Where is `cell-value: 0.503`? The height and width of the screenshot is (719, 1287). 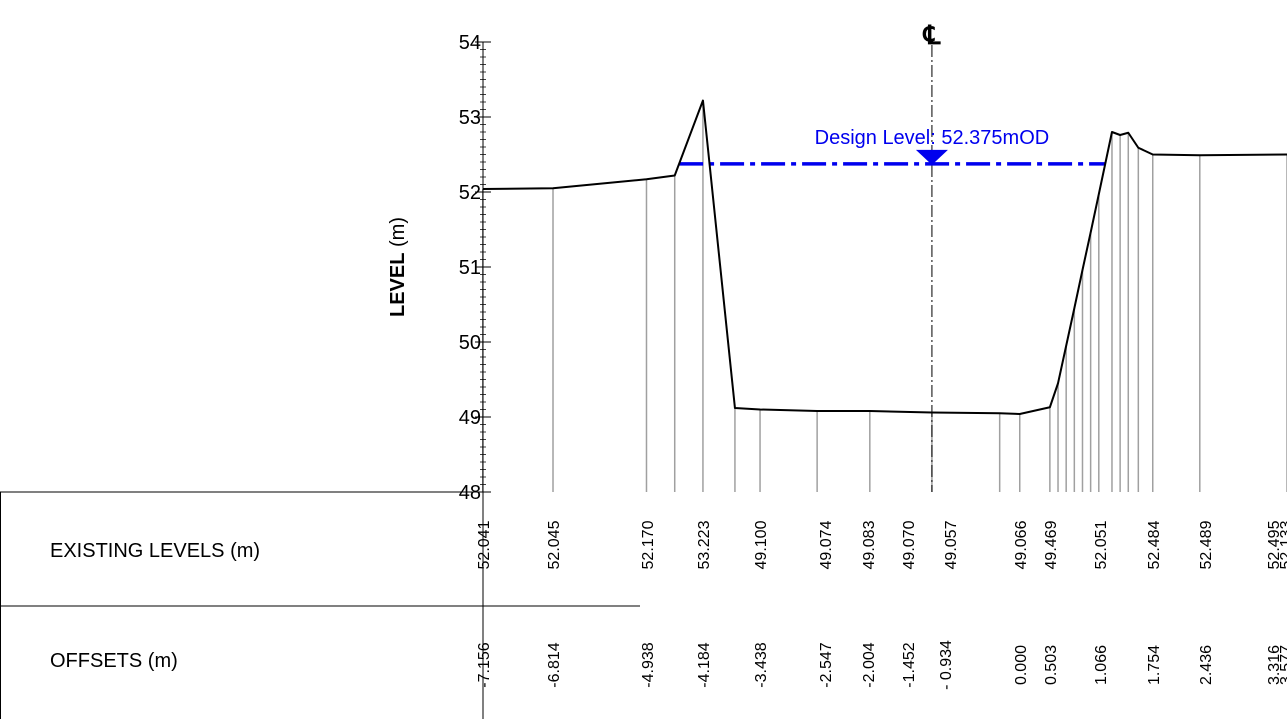 cell-value: 0.503 is located at coordinates (1051, 665).